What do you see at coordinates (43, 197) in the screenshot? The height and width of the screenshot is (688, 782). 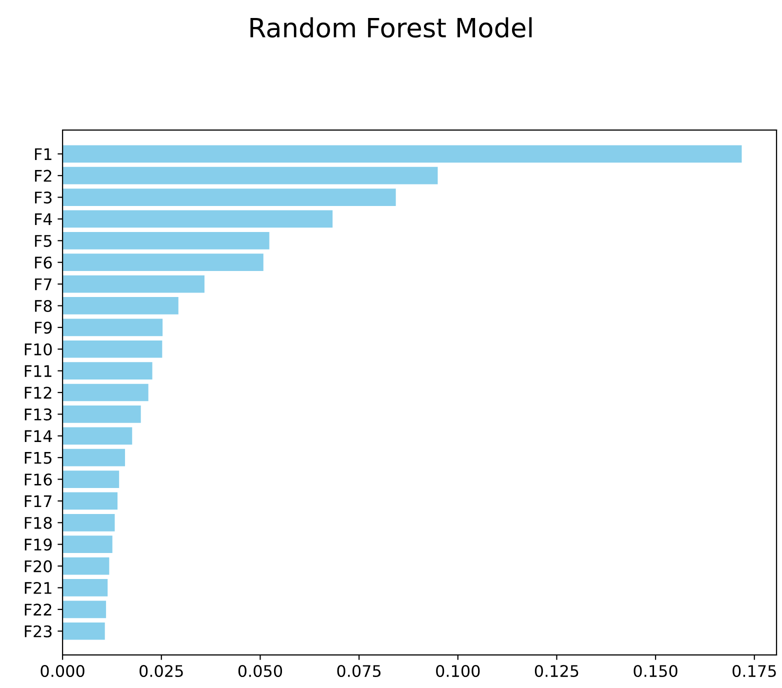 I see `y-tick-label: F3` at bounding box center [43, 197].